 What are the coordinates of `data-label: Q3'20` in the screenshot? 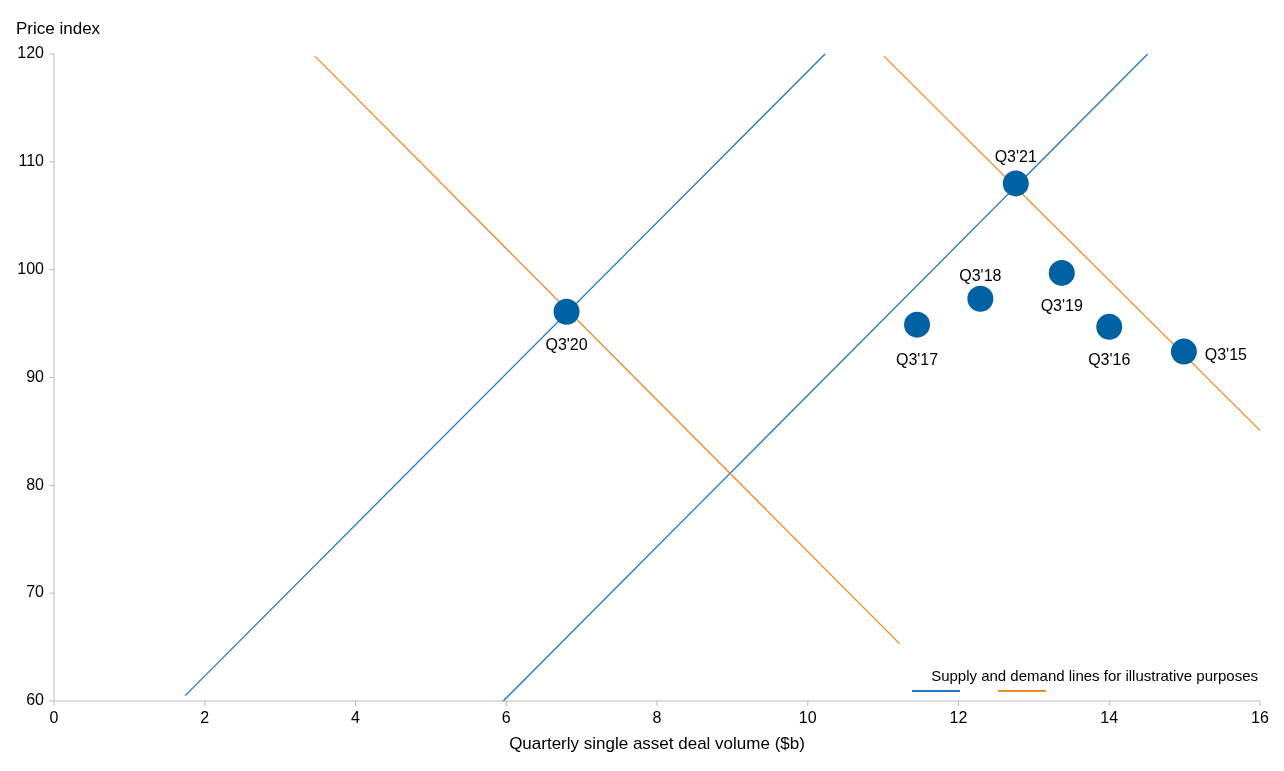 It's located at (566, 344).